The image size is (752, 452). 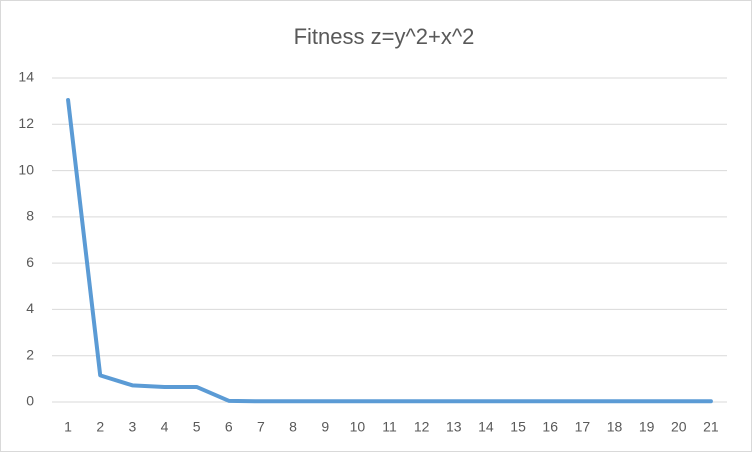 I want to click on y-tick-label: 0, so click(x=30, y=401).